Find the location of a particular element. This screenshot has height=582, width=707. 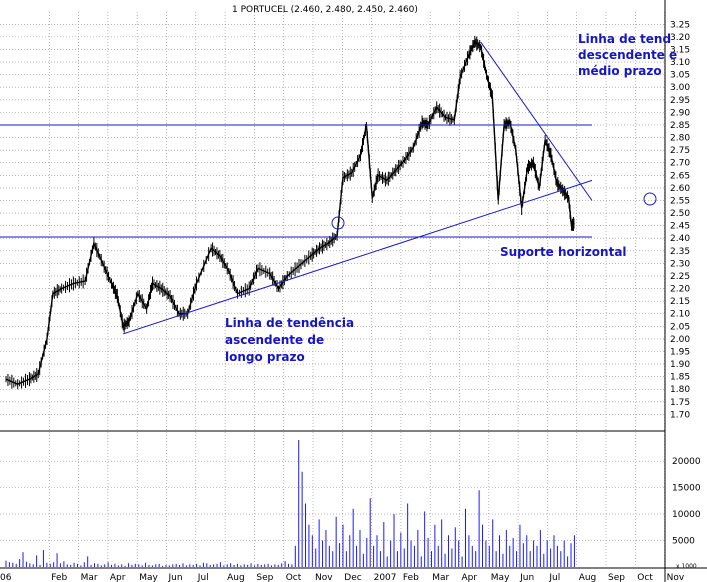

breakout-marker is located at coordinates (338, 223).